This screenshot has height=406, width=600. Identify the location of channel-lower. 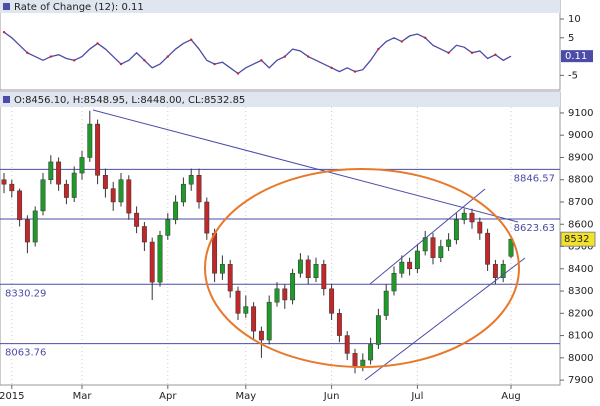
(445, 319).